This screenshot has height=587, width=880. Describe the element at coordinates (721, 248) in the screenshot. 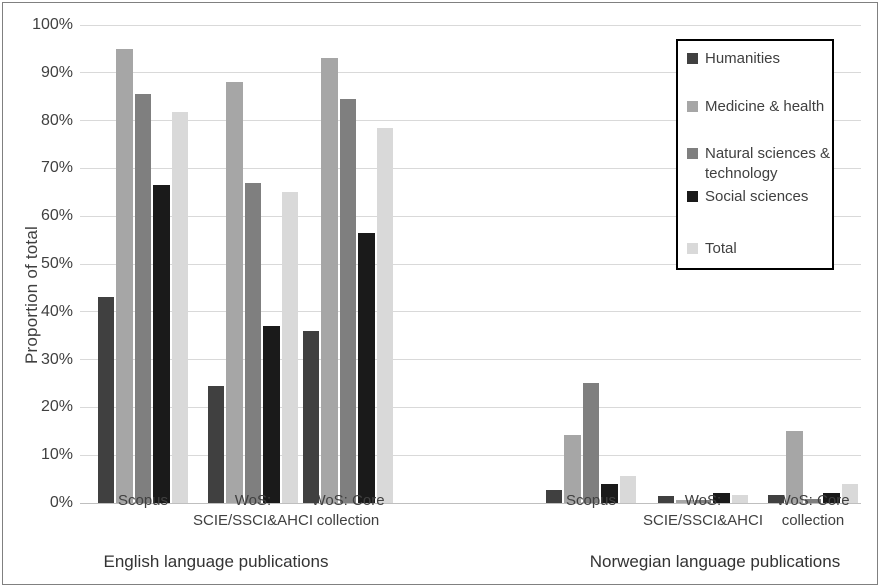

I see `legend-label-total: Total` at that location.